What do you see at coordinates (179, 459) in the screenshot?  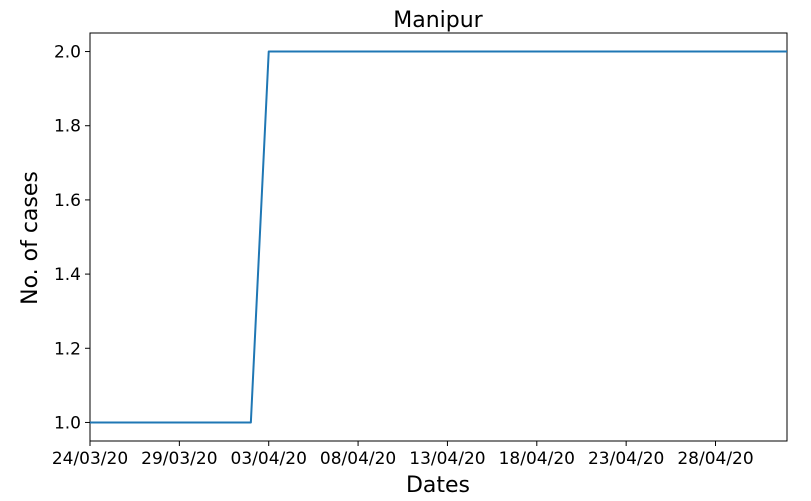 I see `x-tick-label: 29/03/20` at bounding box center [179, 459].